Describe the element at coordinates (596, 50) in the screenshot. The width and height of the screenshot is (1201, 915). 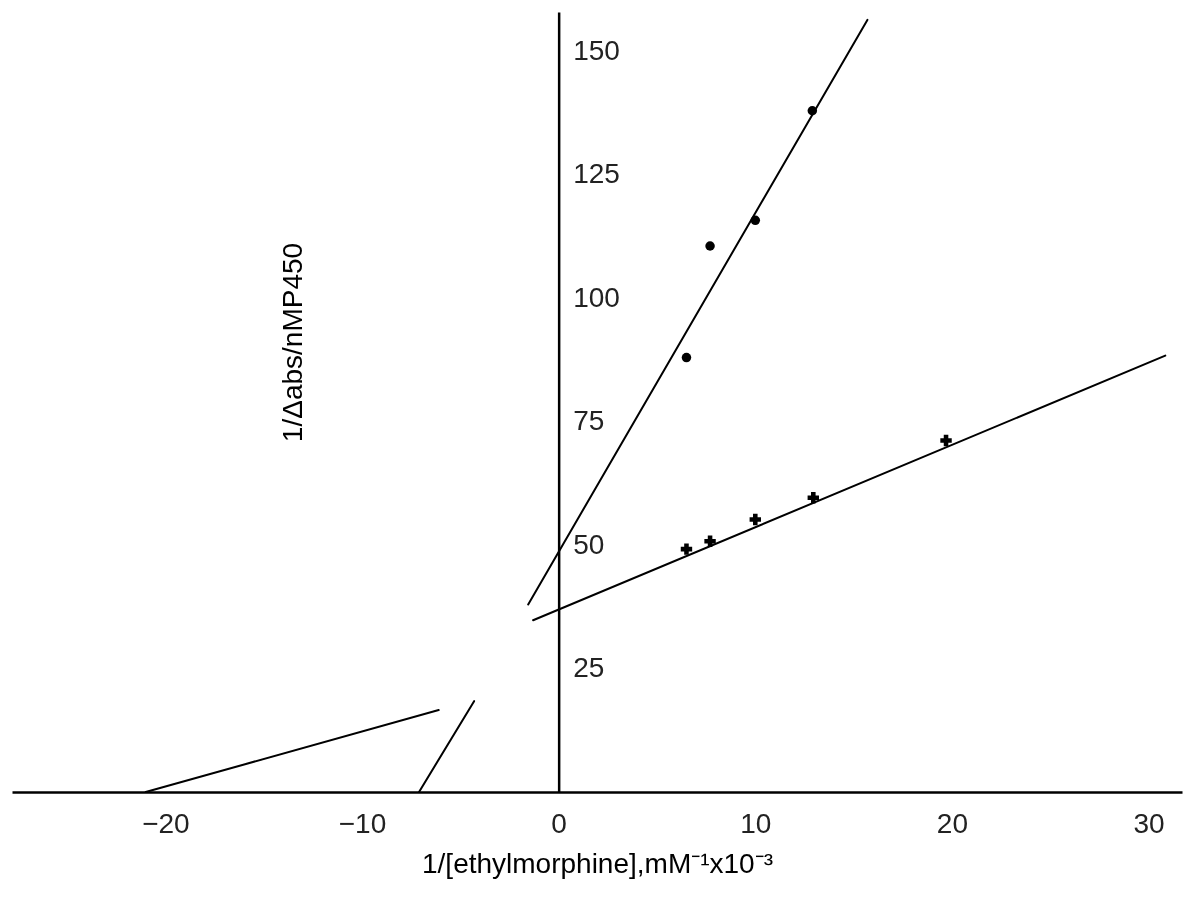
I see `y-tick-label: 150` at that location.